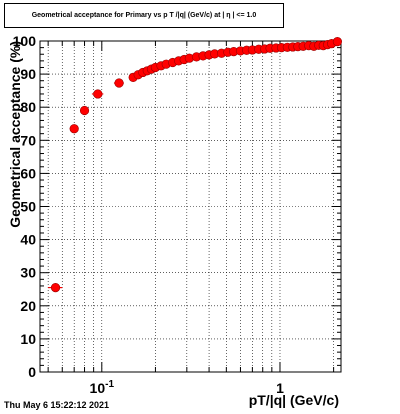 This screenshot has width=400, height=414. What do you see at coordinates (102, 387) in the screenshot?
I see `x-tick-label: 10-1` at bounding box center [102, 387].